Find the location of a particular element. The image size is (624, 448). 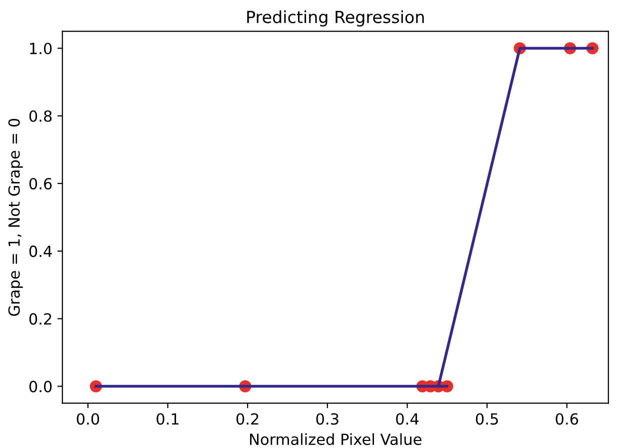

x-tick-label: 0.3 is located at coordinates (327, 419).